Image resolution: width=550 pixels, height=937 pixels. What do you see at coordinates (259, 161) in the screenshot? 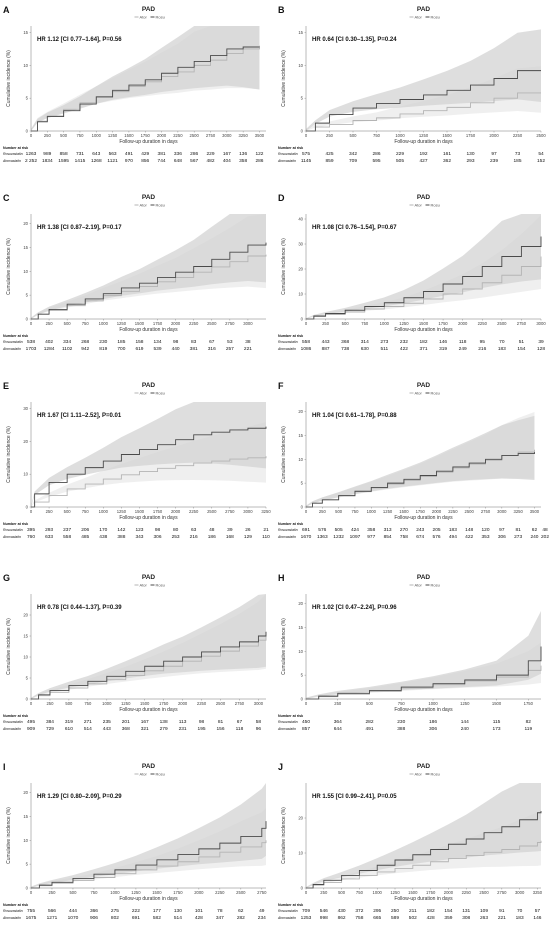
I see `risk-cell: 286` at bounding box center [259, 161].